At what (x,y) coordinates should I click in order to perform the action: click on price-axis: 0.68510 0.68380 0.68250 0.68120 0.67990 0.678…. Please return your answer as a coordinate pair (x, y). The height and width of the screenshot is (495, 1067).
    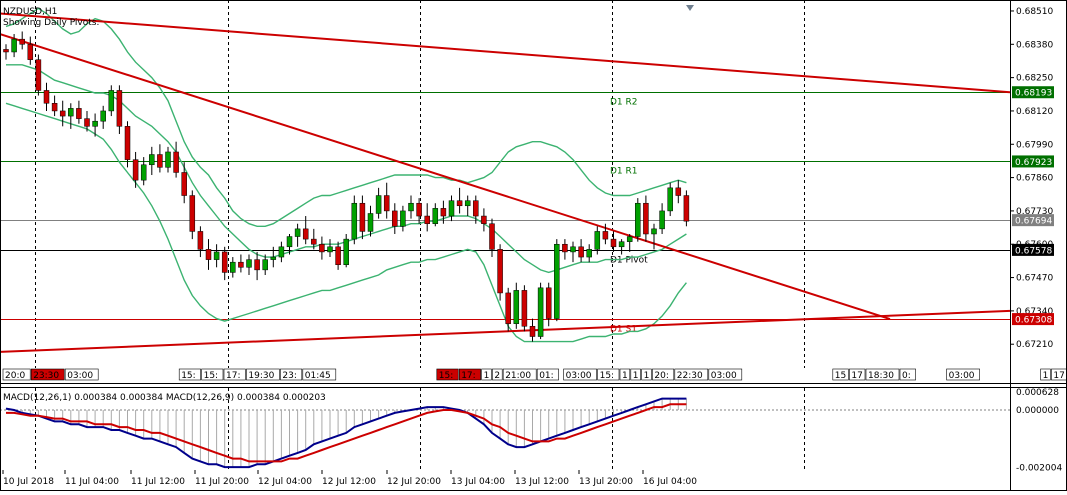
    Looking at the image, I should click on (1032, 178).